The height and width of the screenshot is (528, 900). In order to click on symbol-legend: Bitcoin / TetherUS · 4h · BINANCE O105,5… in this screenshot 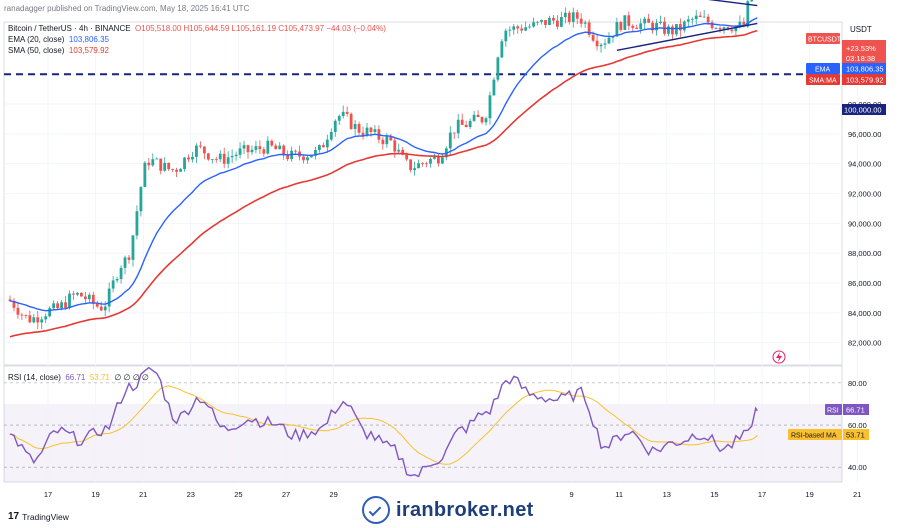, I will do `click(197, 28)`.